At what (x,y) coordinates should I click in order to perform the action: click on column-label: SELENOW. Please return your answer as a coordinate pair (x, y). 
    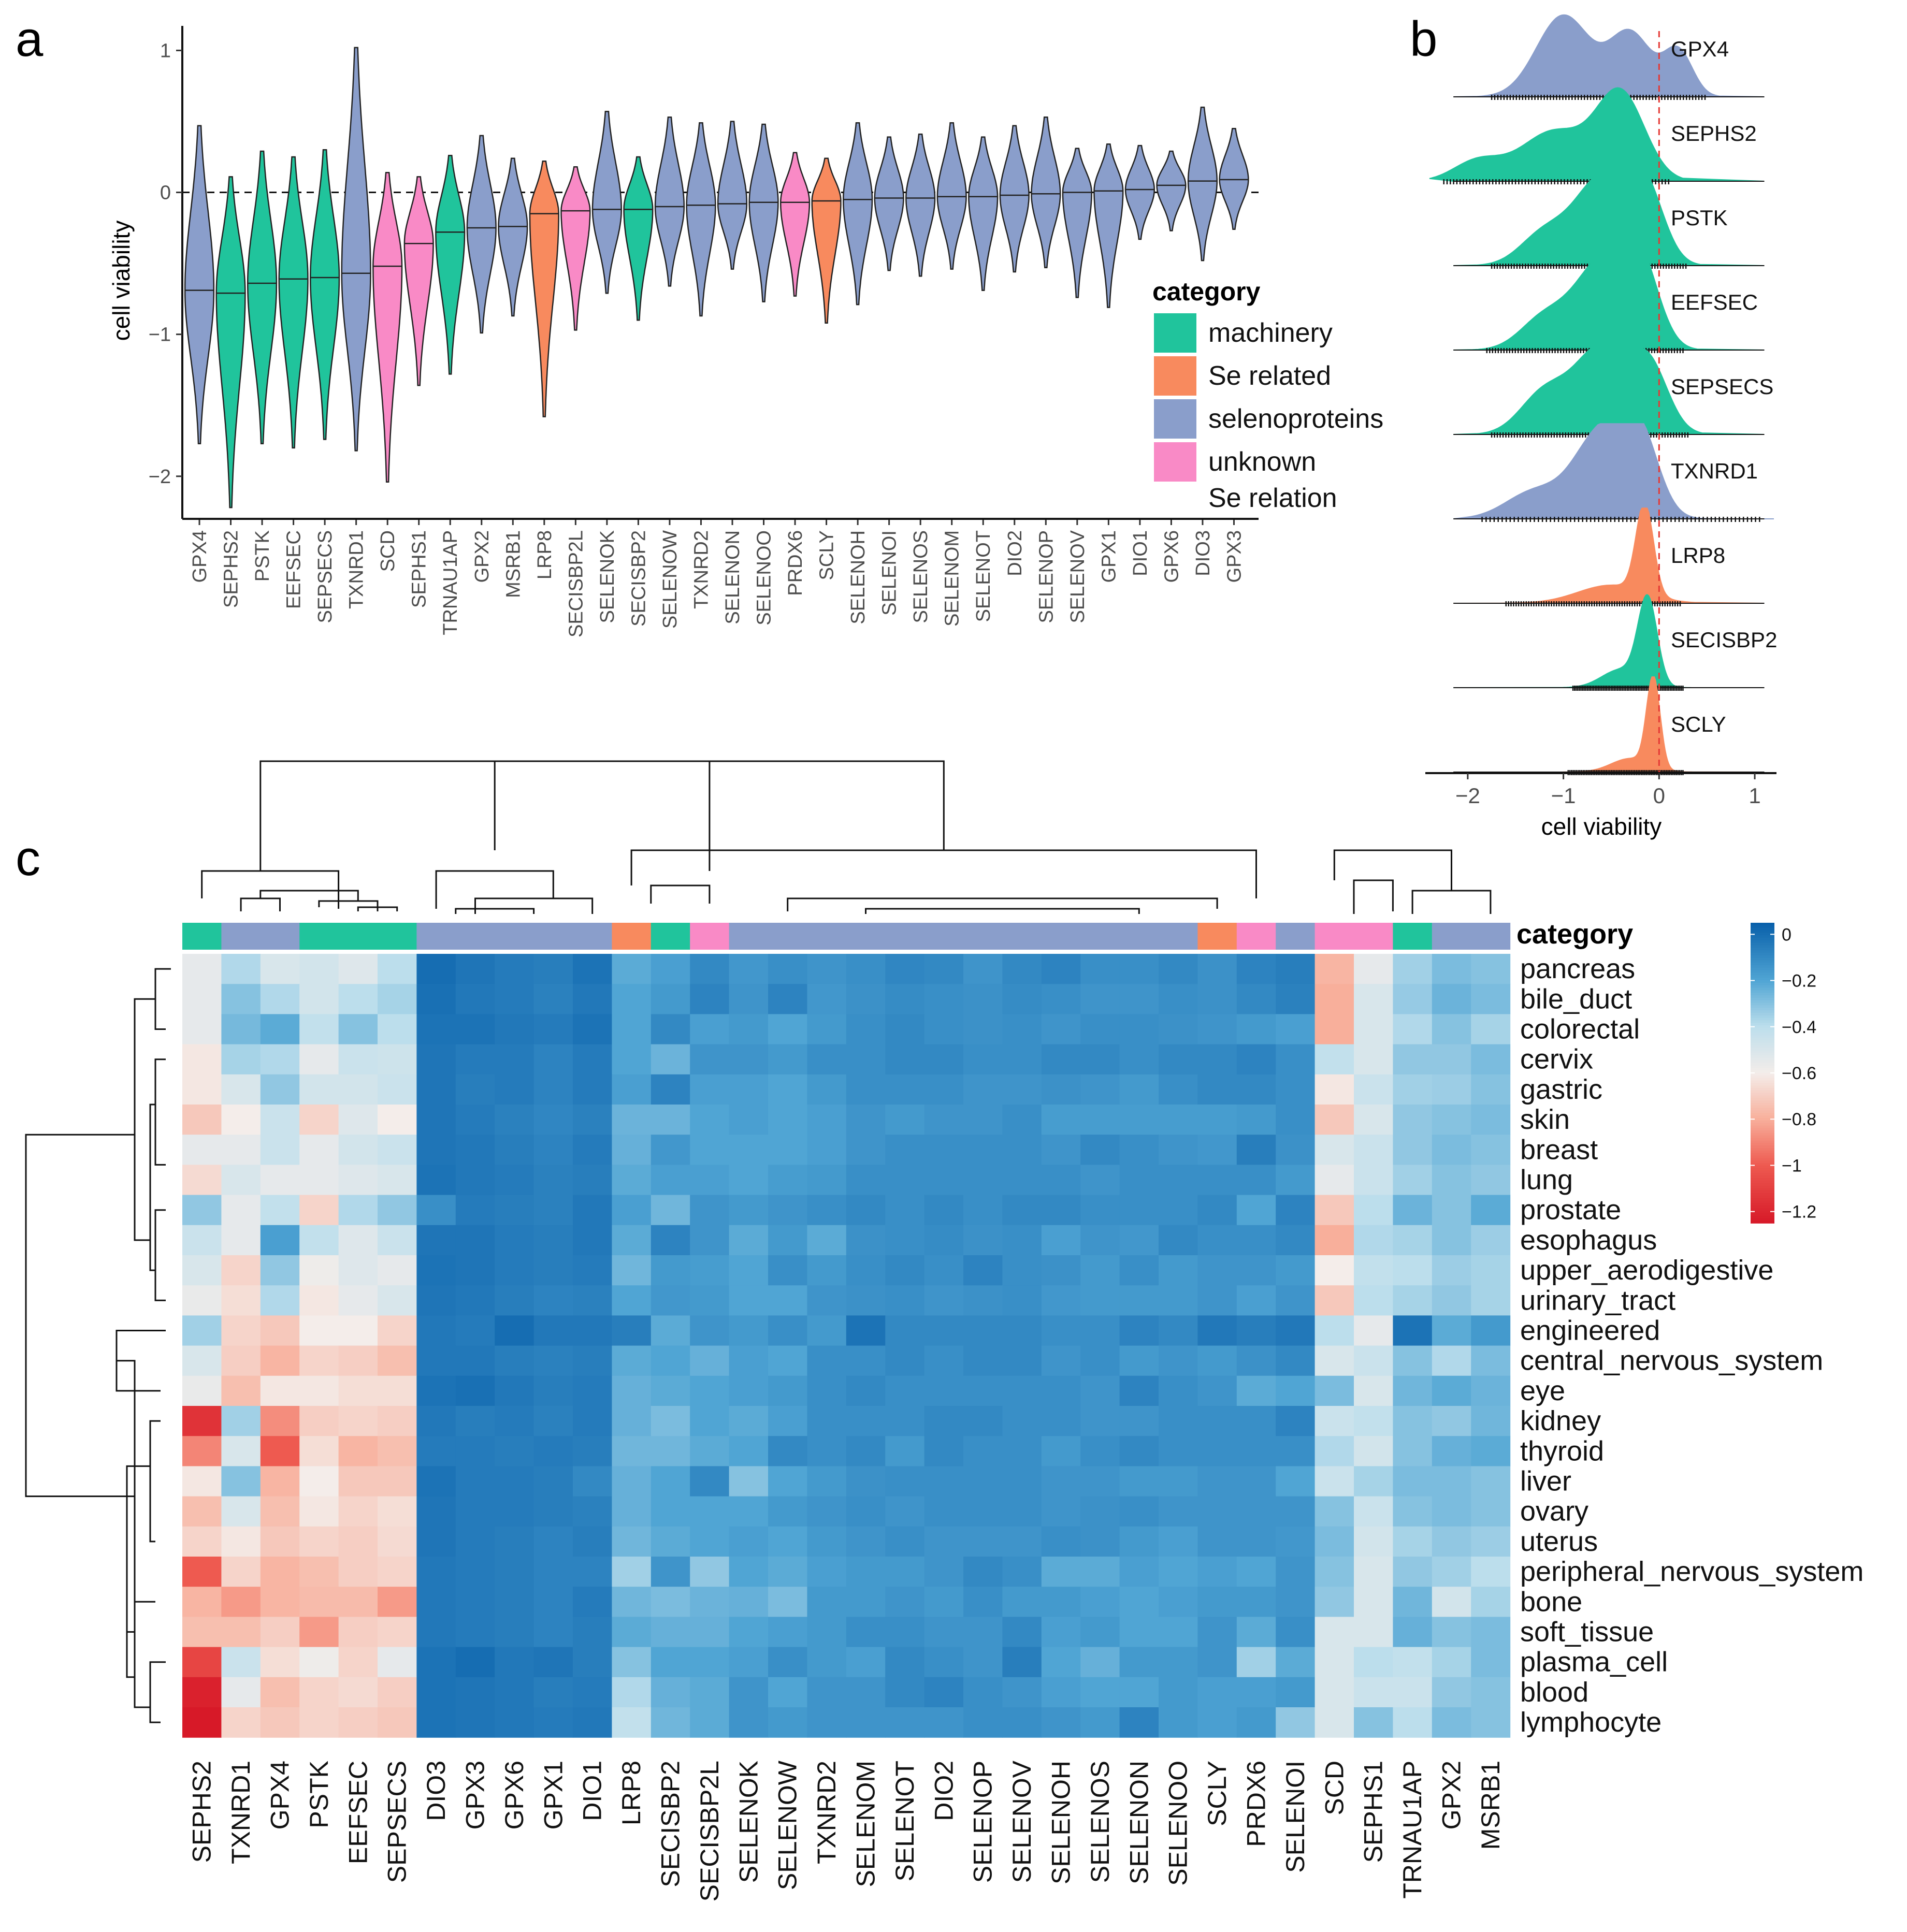
    Looking at the image, I should click on (787, 1825).